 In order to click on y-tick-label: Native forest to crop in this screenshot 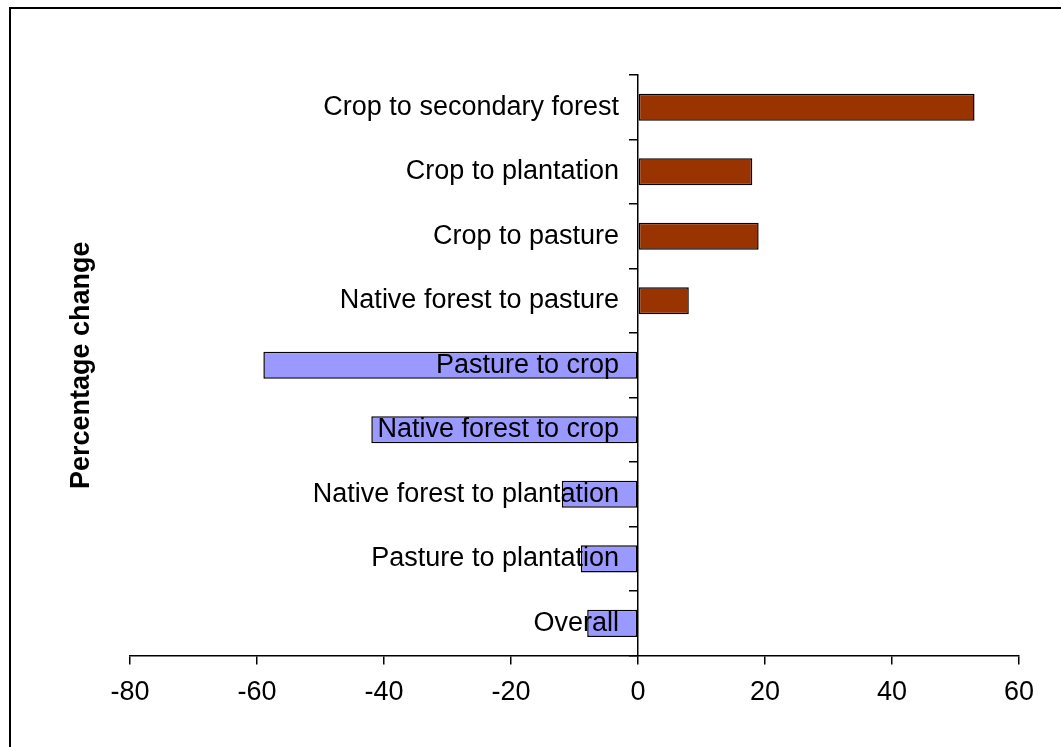, I will do `click(498, 428)`.